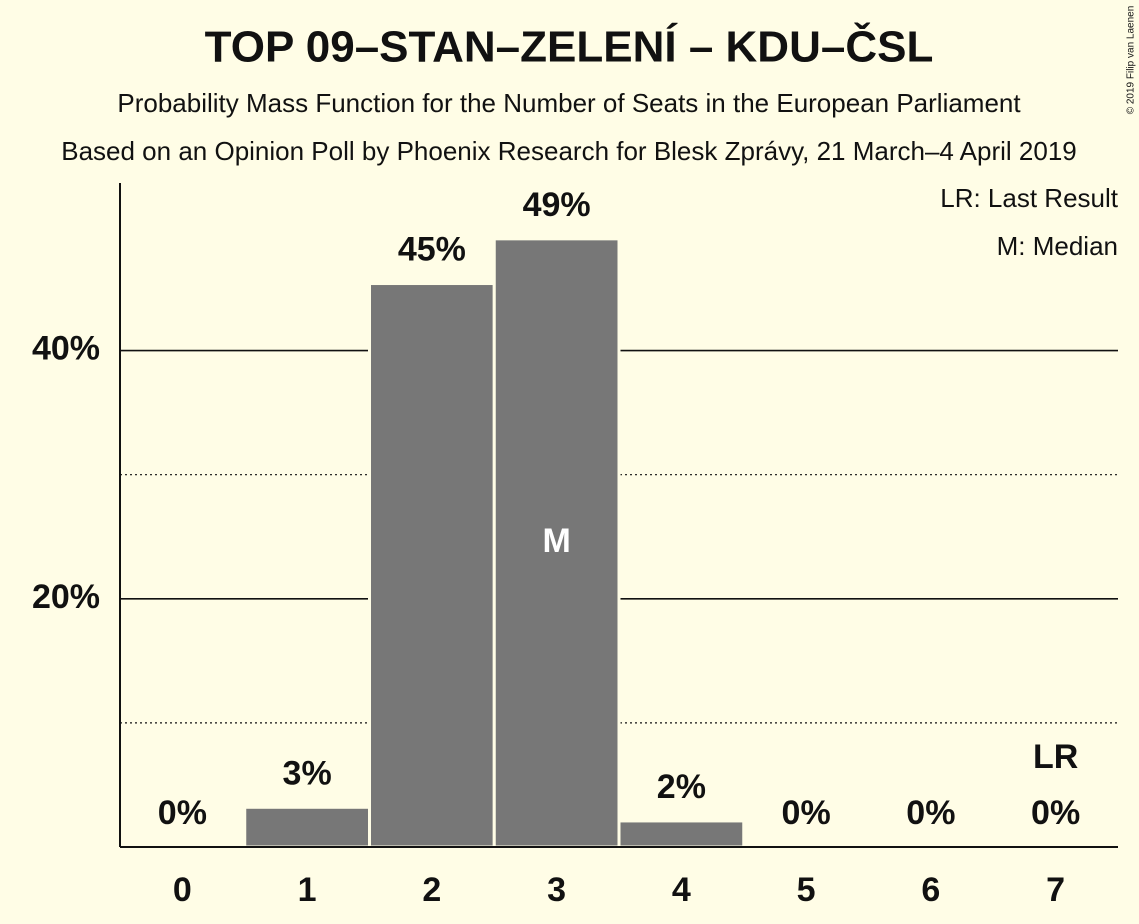 The height and width of the screenshot is (924, 1139). What do you see at coordinates (1057, 246) in the screenshot?
I see `legend-entry: M: Median` at bounding box center [1057, 246].